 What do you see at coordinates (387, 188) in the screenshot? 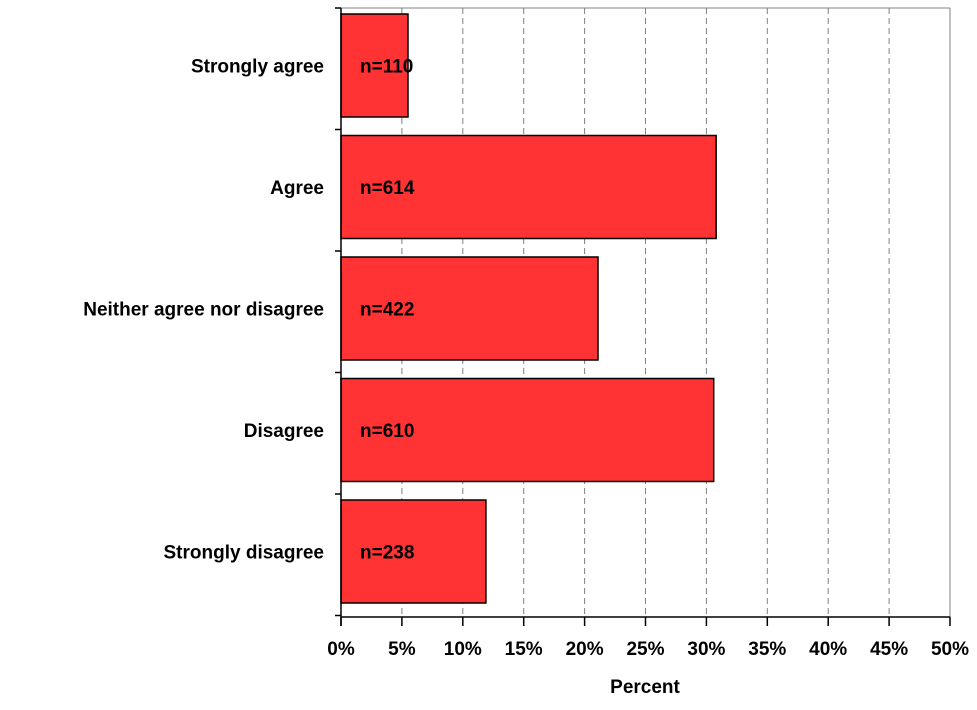
I see `data-label: n=614` at bounding box center [387, 188].